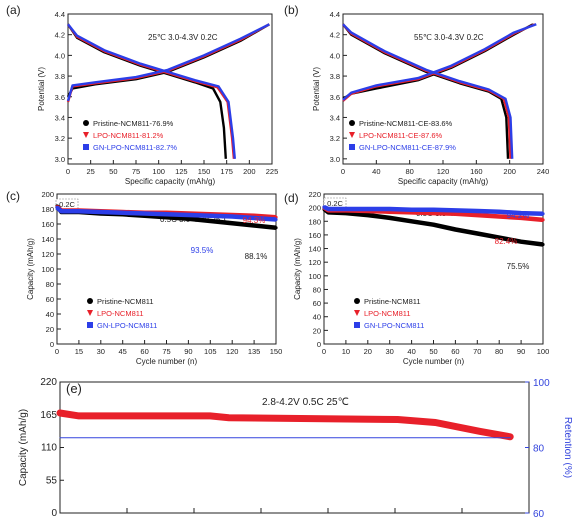 This screenshot has width=572, height=518. What do you see at coordinates (305, 402) in the screenshot?
I see `condition-label: 2.8-4.2V 0.5C 25℃` at bounding box center [305, 402].